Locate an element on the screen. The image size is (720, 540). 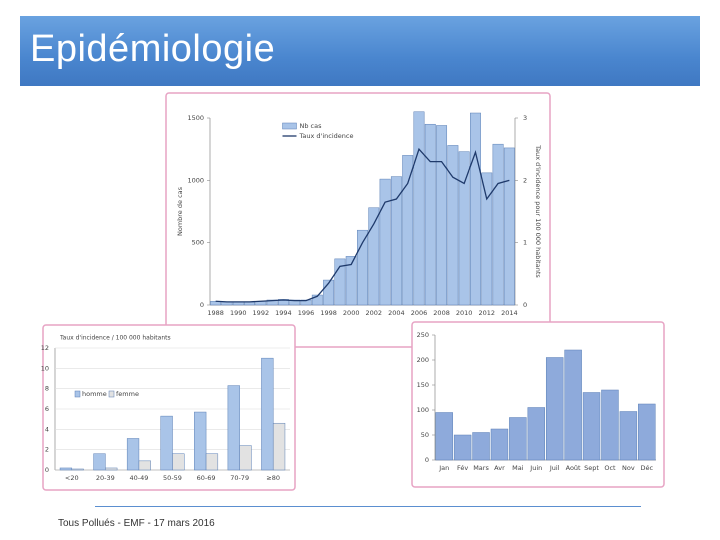
x-tick-label: <20 is located at coordinates (72, 478).